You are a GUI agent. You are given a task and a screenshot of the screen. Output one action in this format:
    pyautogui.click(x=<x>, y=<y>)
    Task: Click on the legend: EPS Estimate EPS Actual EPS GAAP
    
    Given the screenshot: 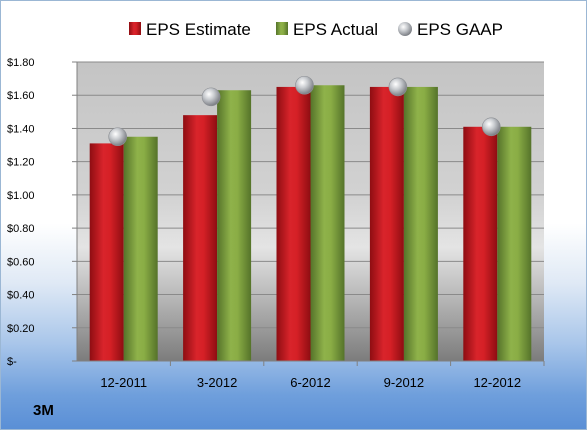 What is the action you would take?
    pyautogui.click(x=316, y=29)
    